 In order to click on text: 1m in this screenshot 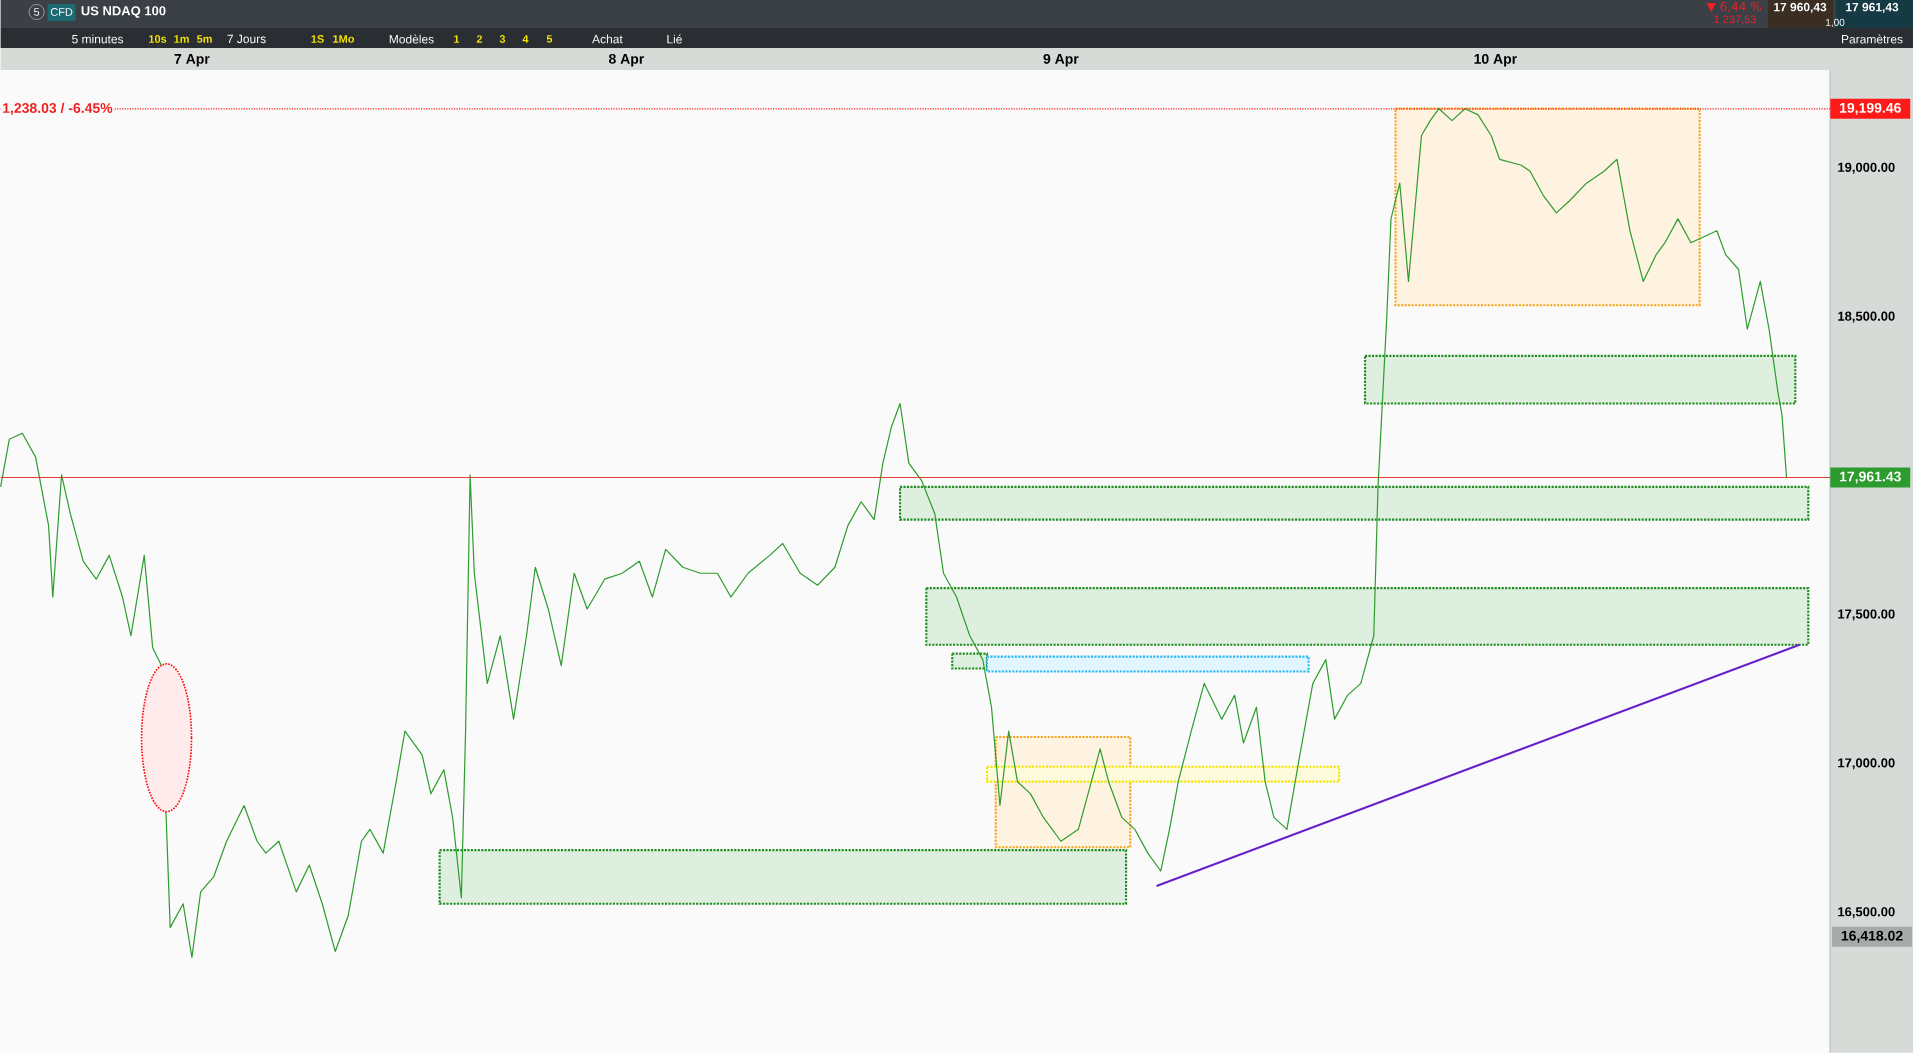, I will do `click(181, 39)`.